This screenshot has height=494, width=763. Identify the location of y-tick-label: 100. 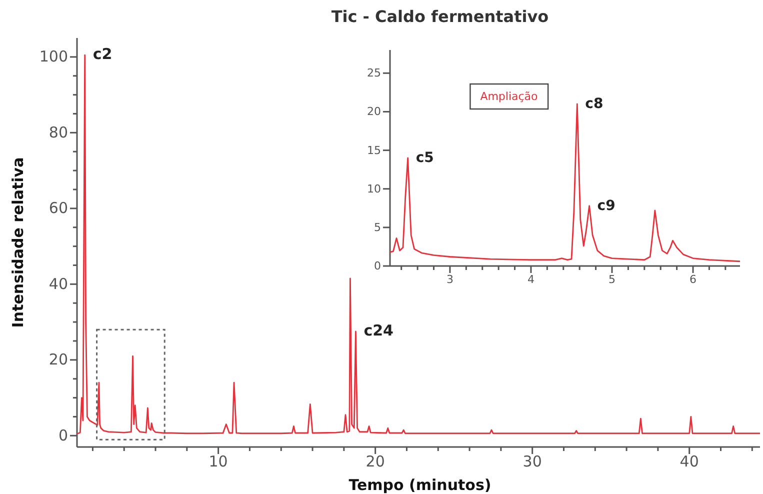
(53, 57).